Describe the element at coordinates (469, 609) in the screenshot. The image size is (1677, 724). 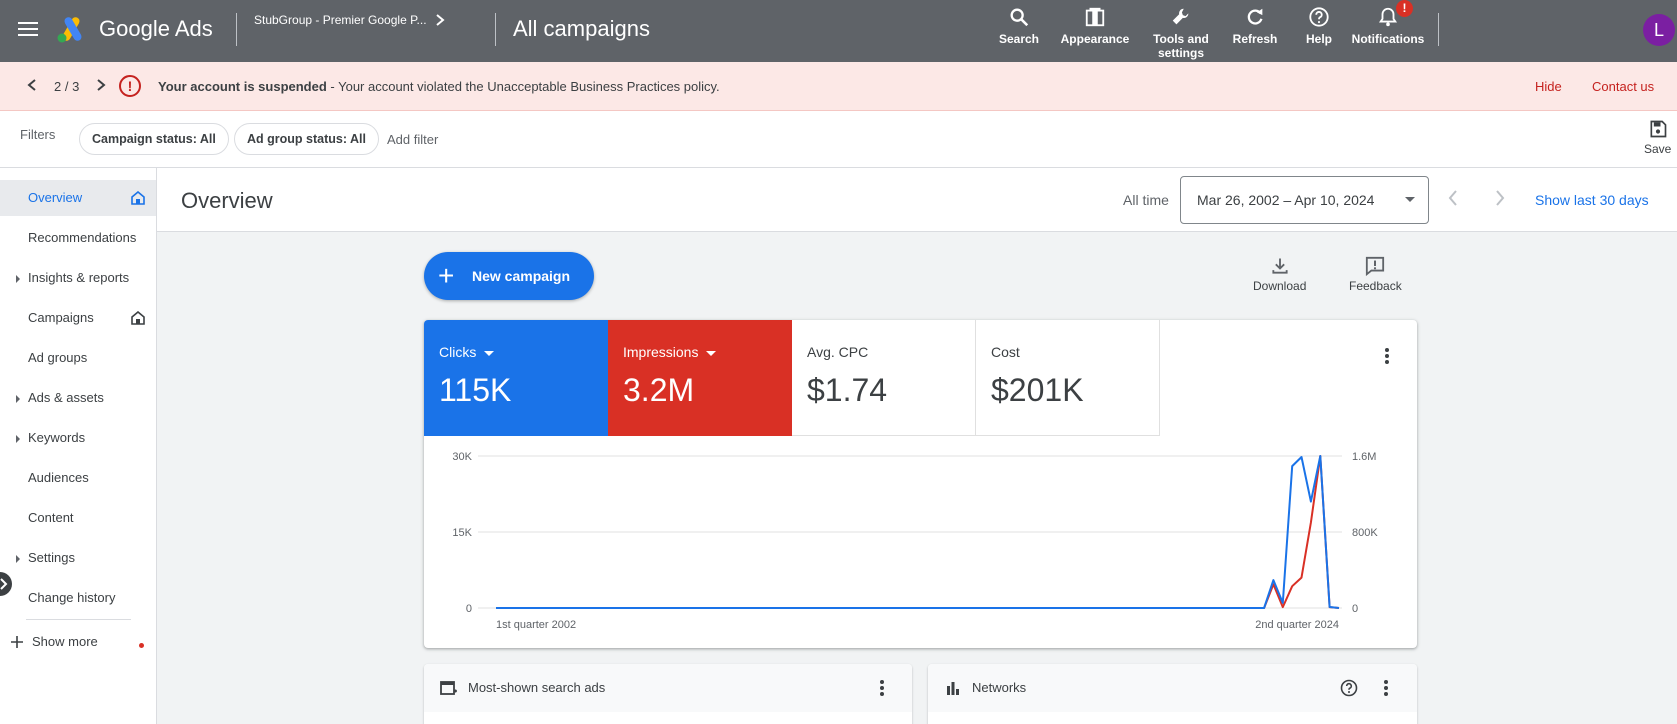
I see `left-axis-tick-label: 0` at that location.